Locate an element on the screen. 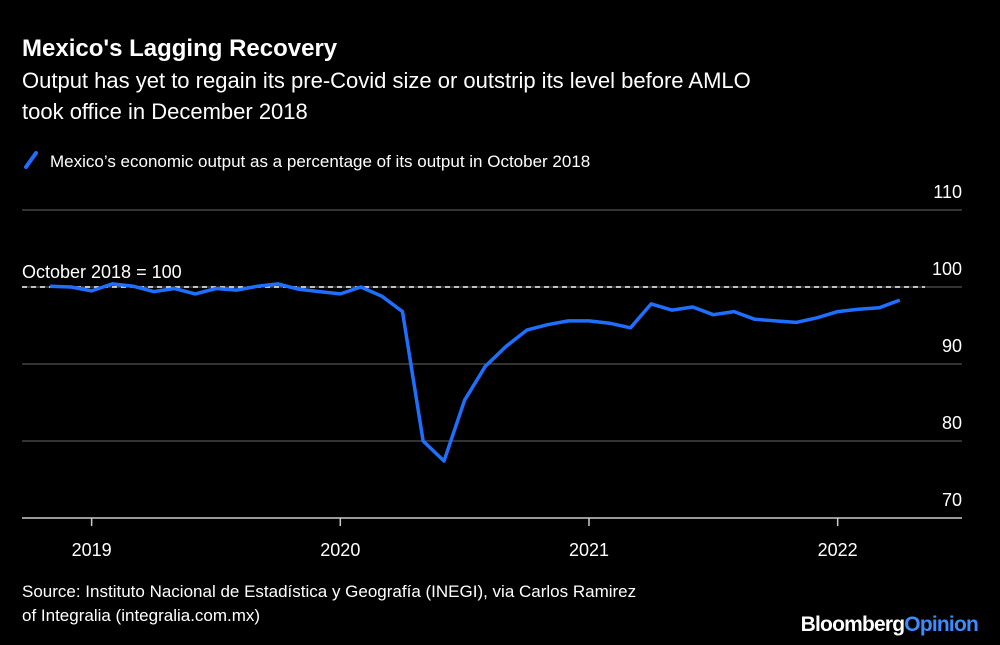 The image size is (1000, 645). brand-part: Bloomberg is located at coordinates (853, 624).